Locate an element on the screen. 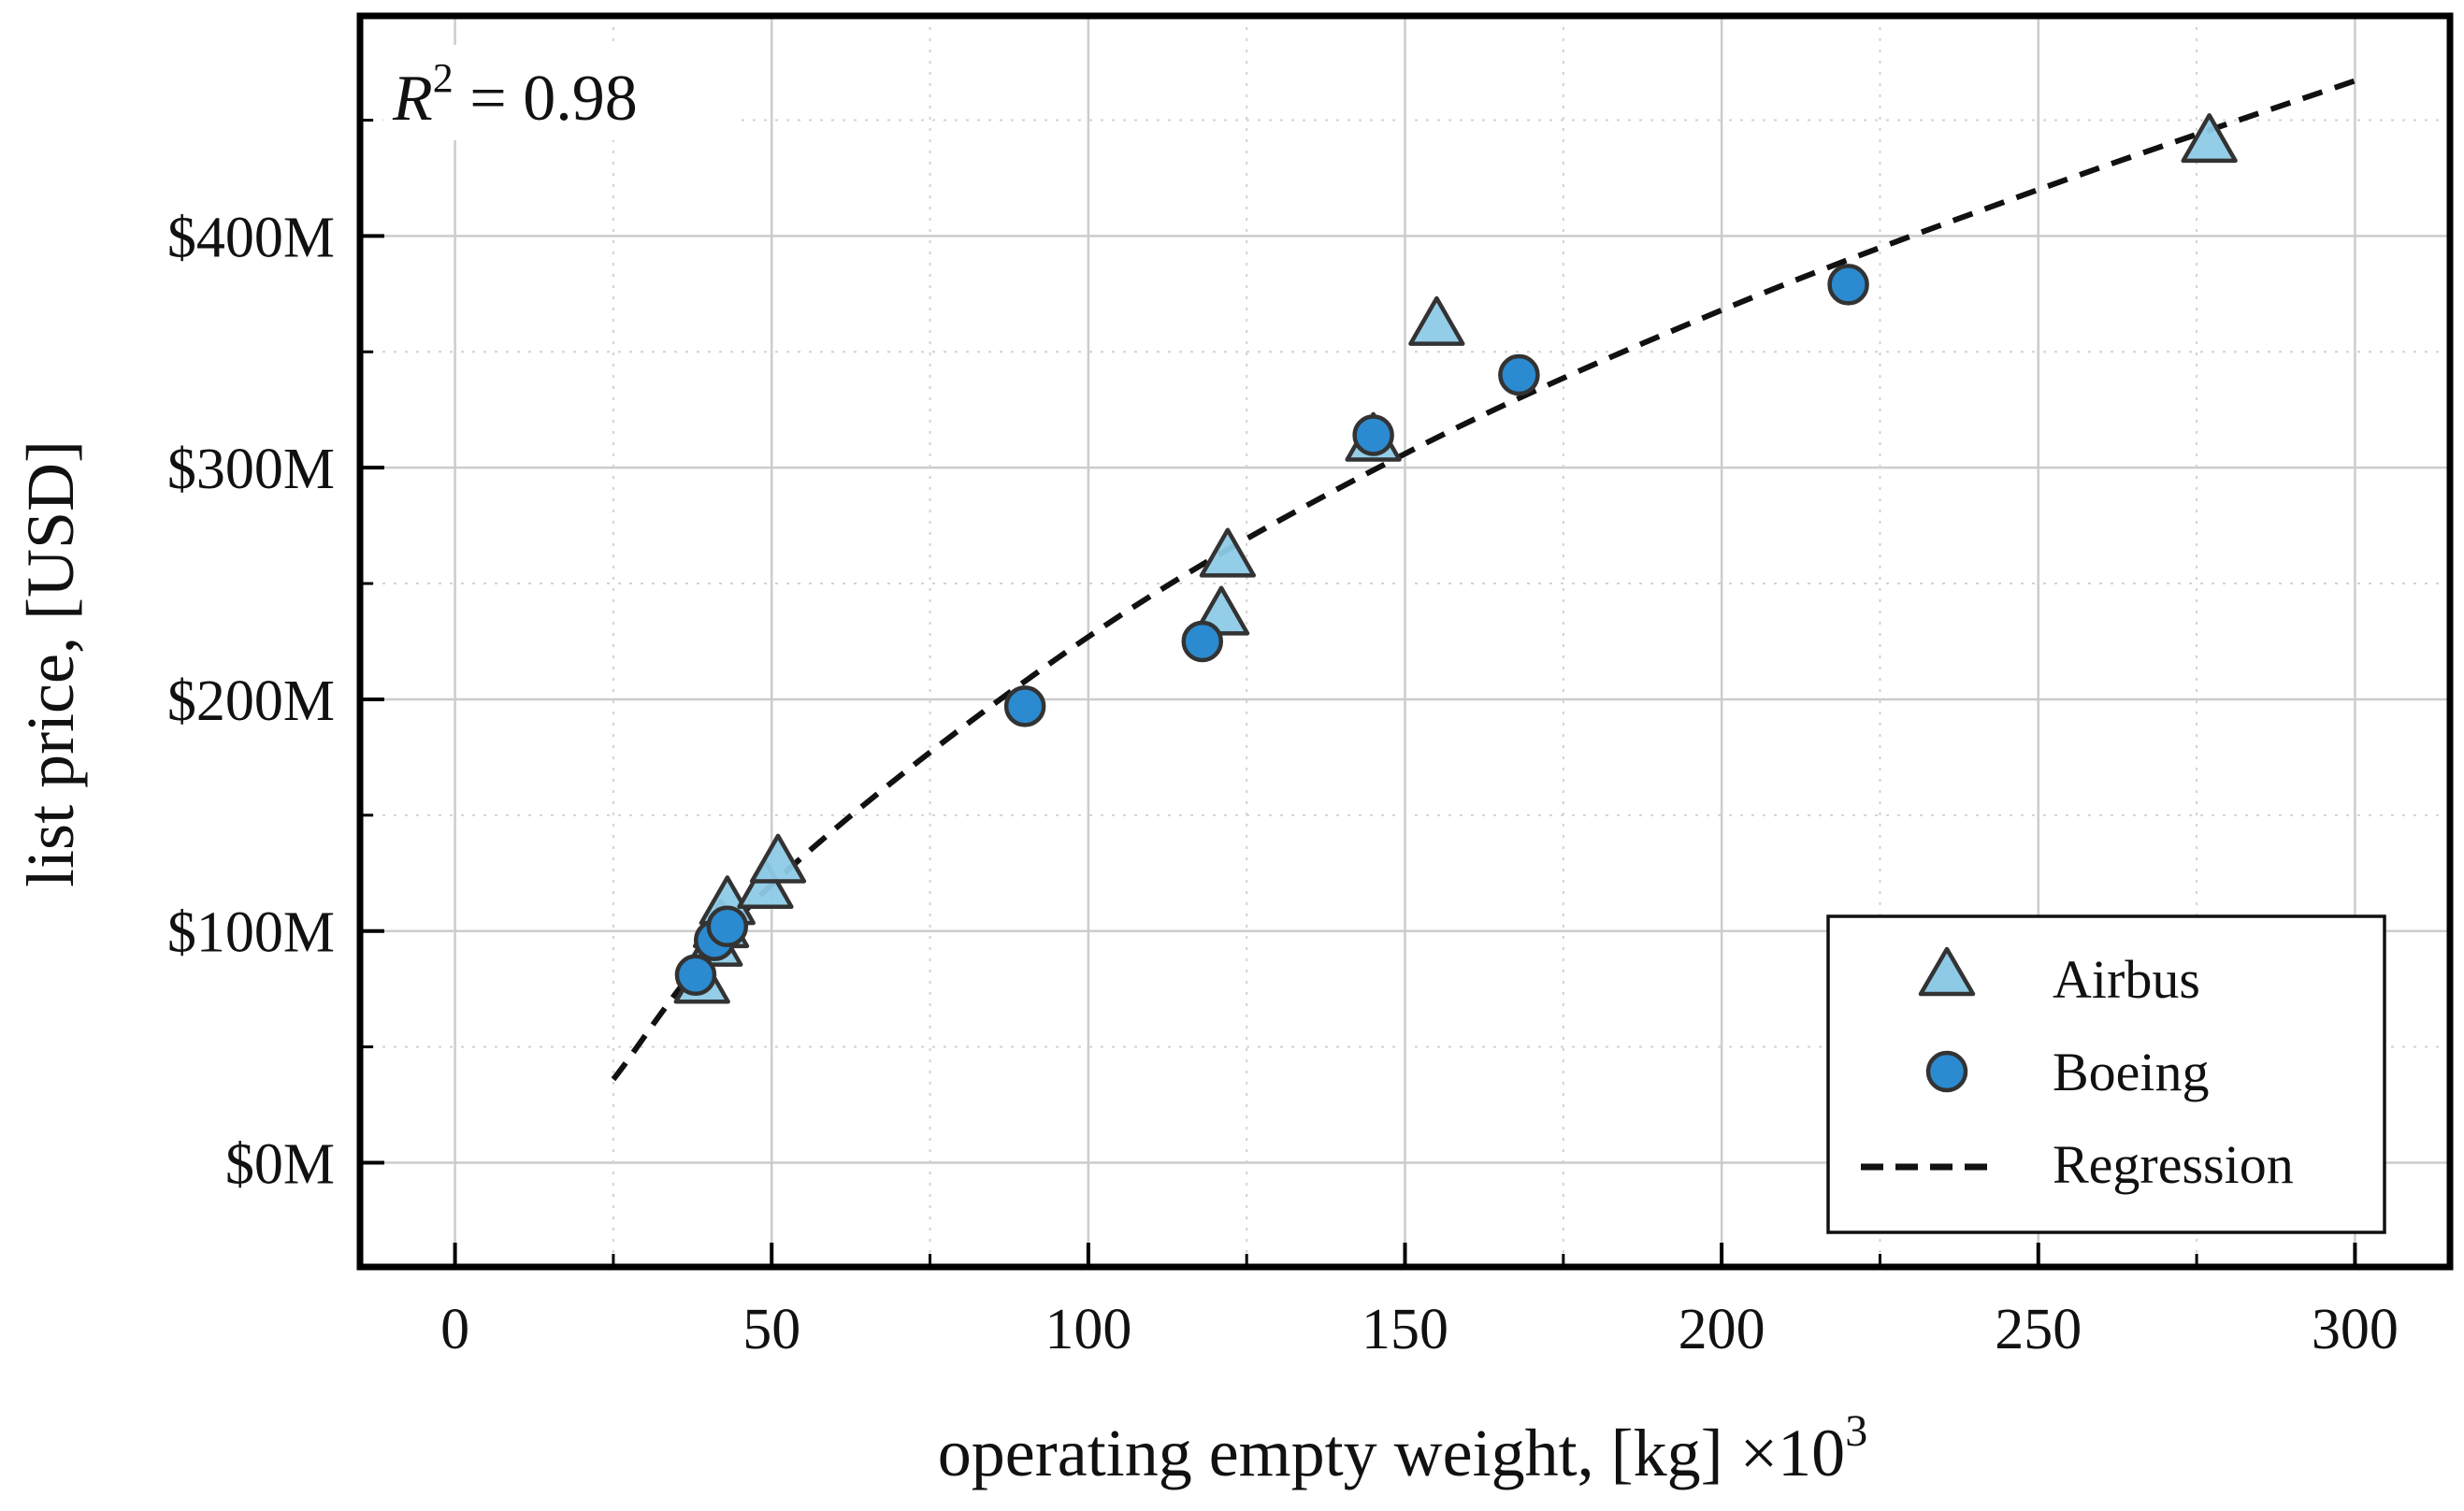 Image resolution: width=2464 pixels, height=1511 pixels. legend-box is located at coordinates (2106, 1074).